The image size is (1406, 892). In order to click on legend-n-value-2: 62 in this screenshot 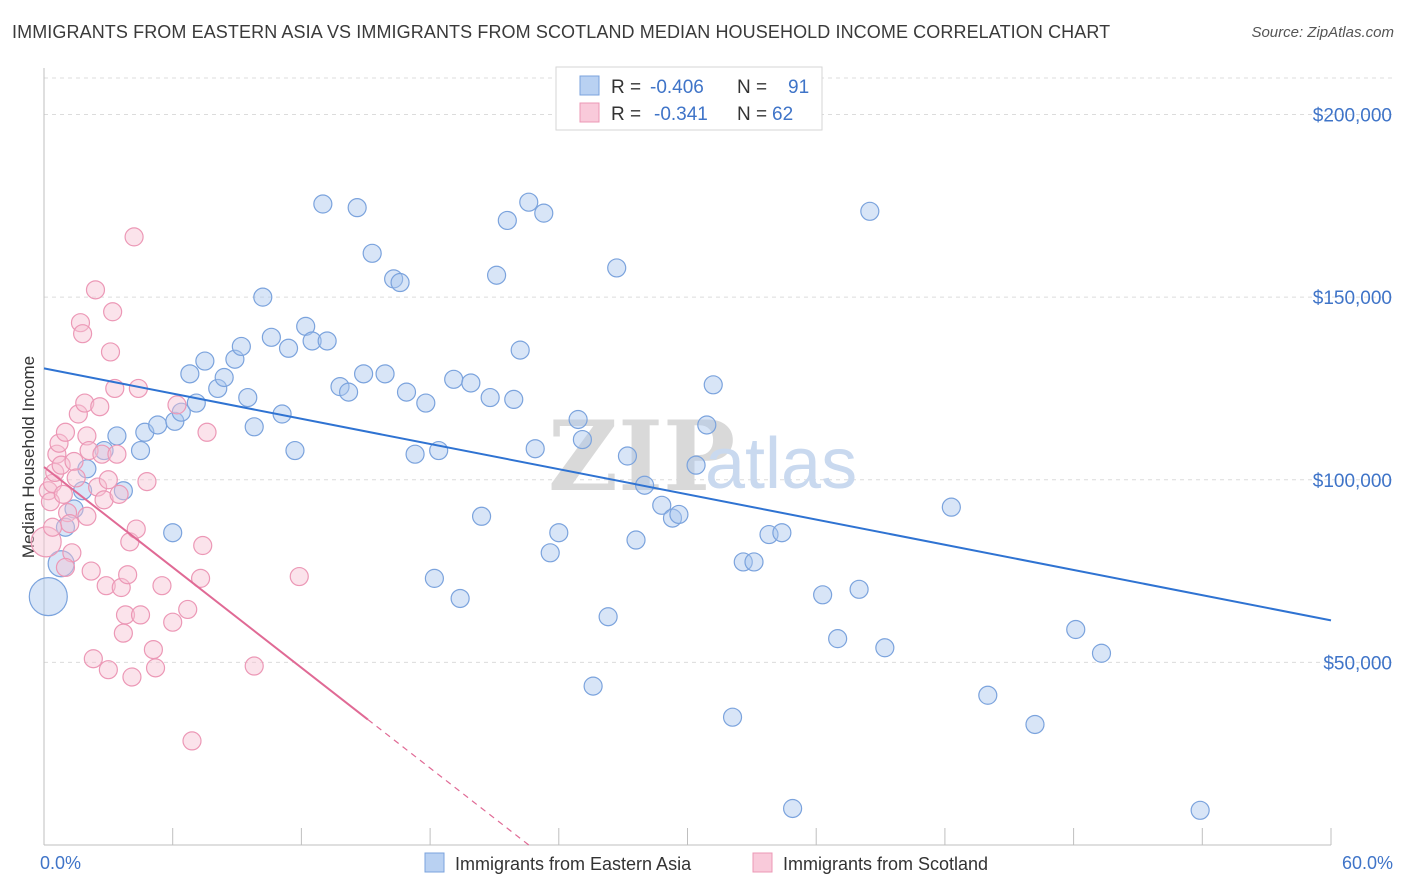, I will do `click(782, 114)`.